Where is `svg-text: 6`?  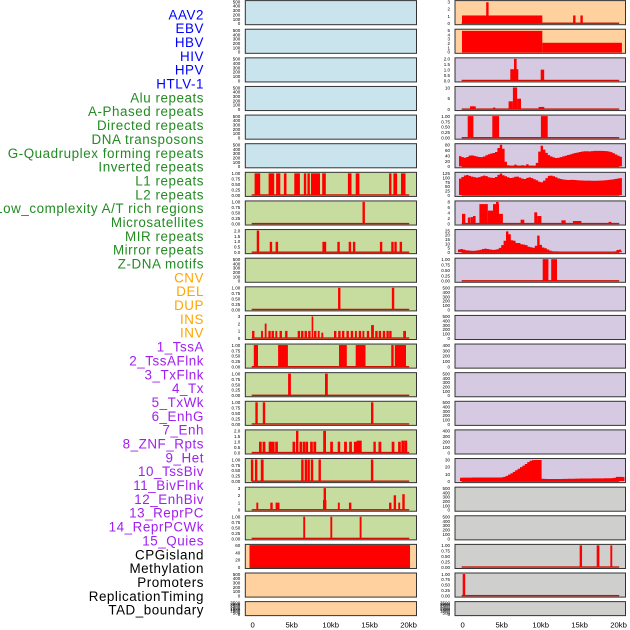 svg-text: 6 is located at coordinates (448, 207).